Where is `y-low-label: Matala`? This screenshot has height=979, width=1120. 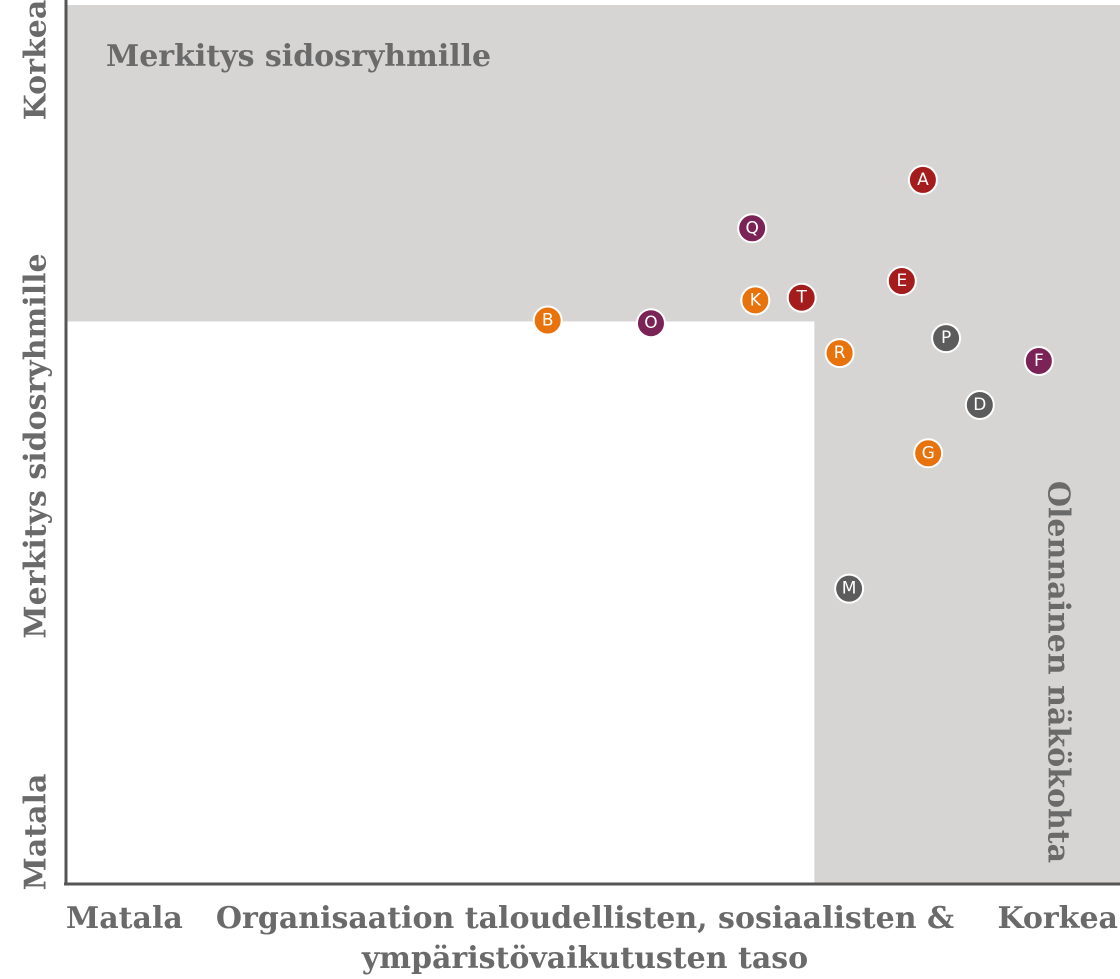
y-low-label: Matala is located at coordinates (36, 832).